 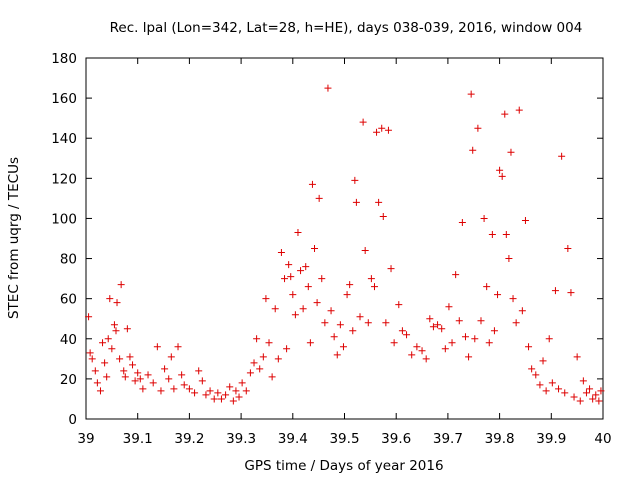 What do you see at coordinates (293, 439) in the screenshot?
I see `x-tick-label: 39.4` at bounding box center [293, 439].